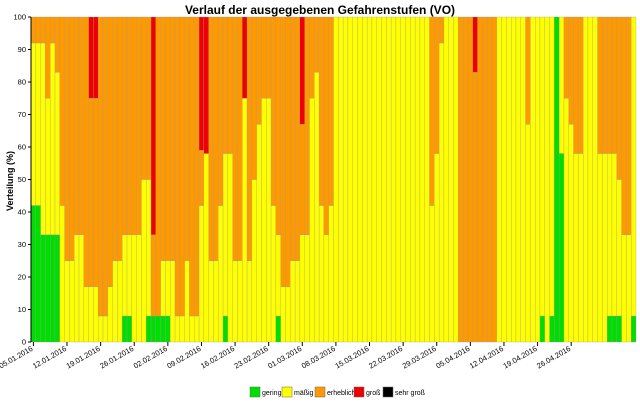  Describe the element at coordinates (10, 181) in the screenshot. I see `y-axis-label: Verteilung (%)` at that location.